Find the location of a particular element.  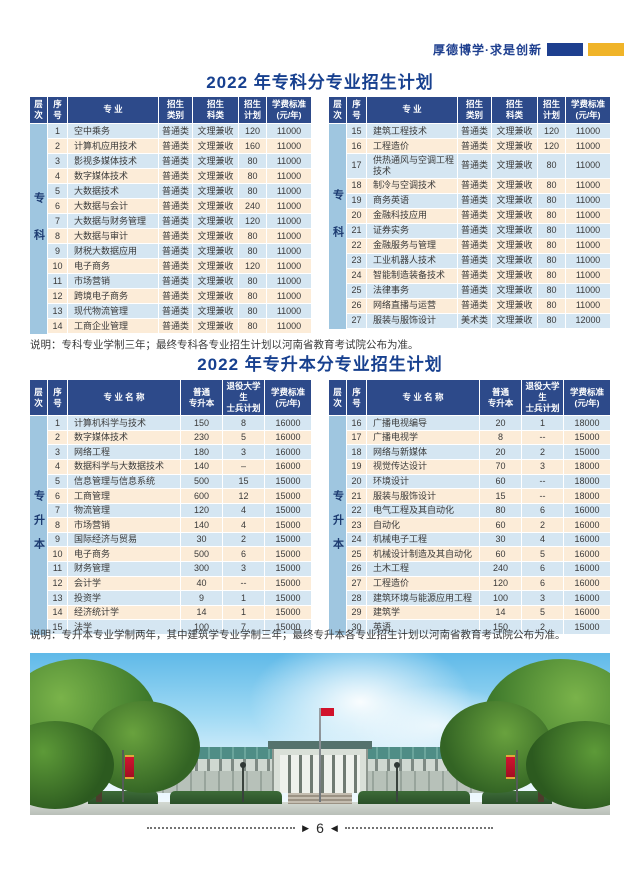

table-row: 13 投资学 9 1 15000 is located at coordinates (179, 598).